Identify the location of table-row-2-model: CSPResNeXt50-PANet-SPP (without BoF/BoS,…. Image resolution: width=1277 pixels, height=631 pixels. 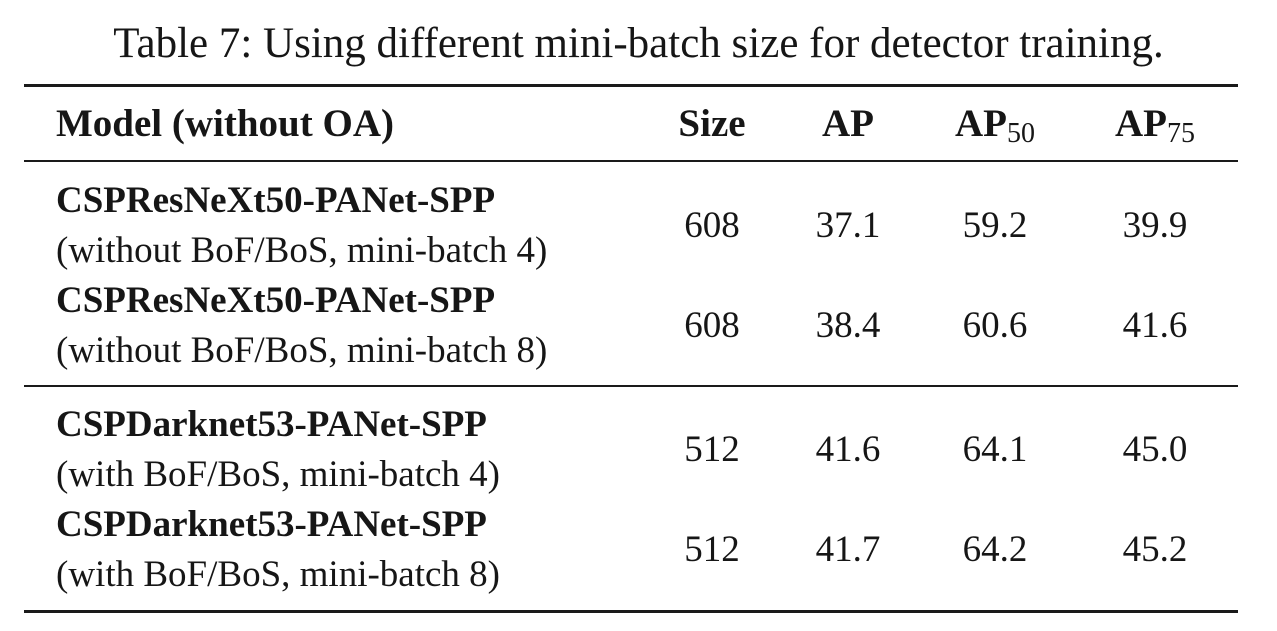
(376, 326).